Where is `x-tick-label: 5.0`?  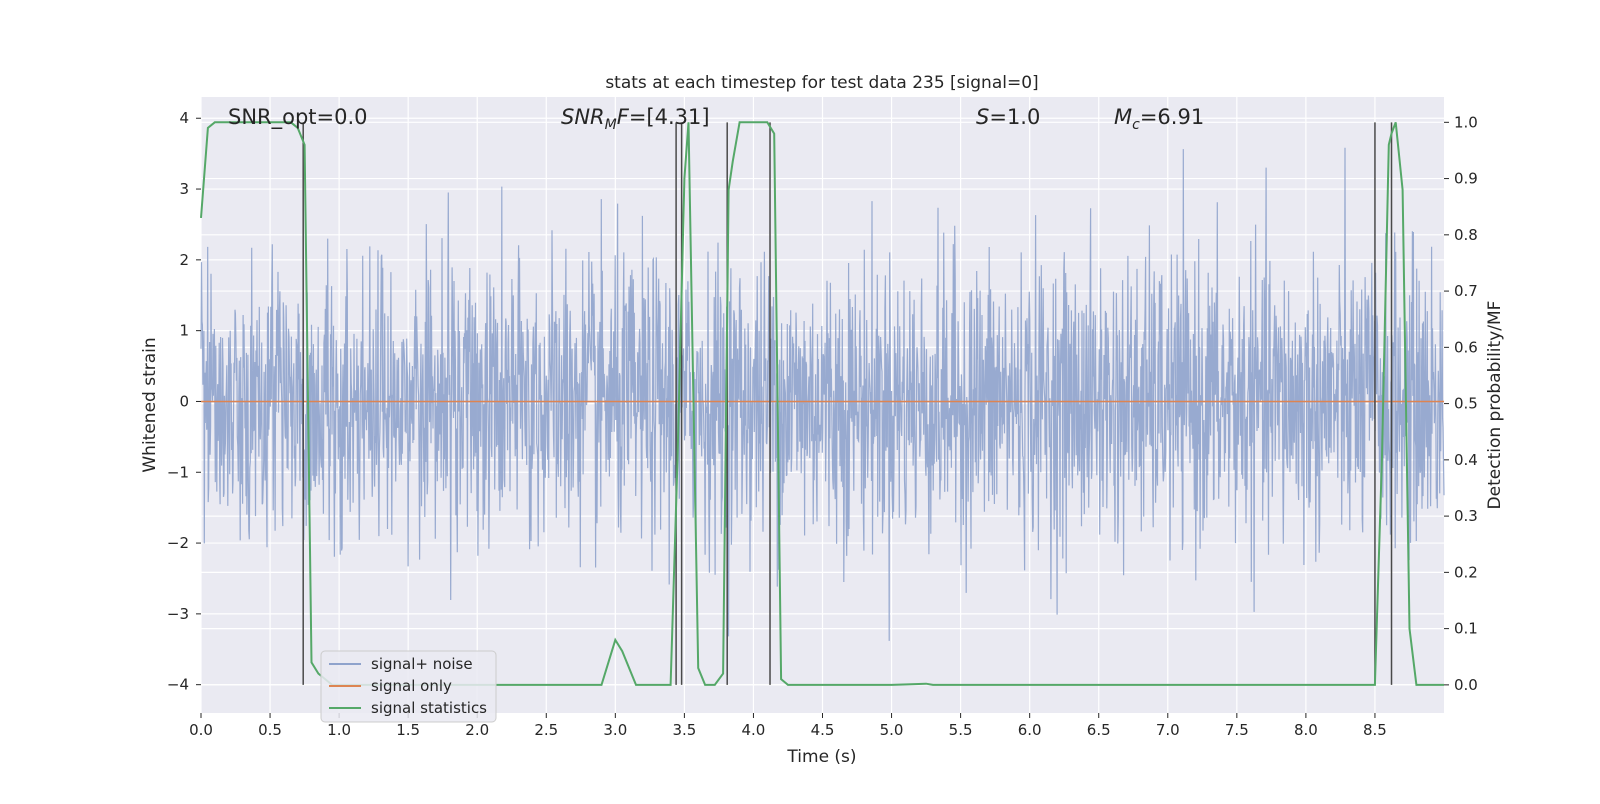 x-tick-label: 5.0 is located at coordinates (892, 730).